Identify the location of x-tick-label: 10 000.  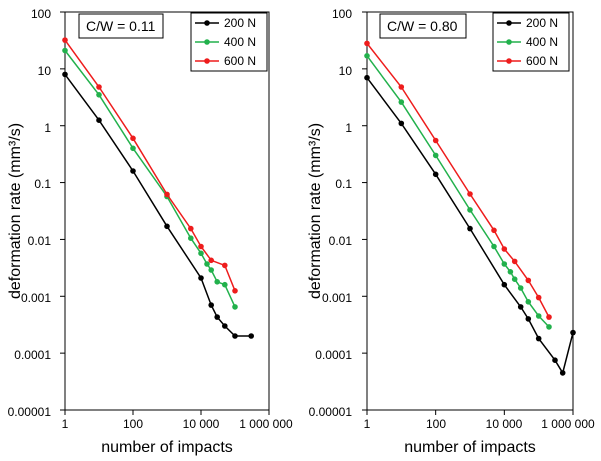
(201, 424).